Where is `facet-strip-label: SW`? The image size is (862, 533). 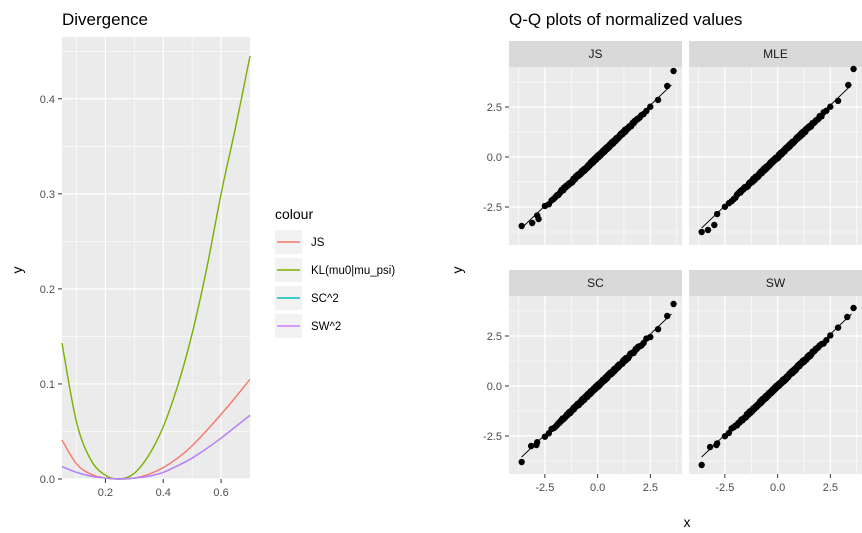 facet-strip-label: SW is located at coordinates (776, 283).